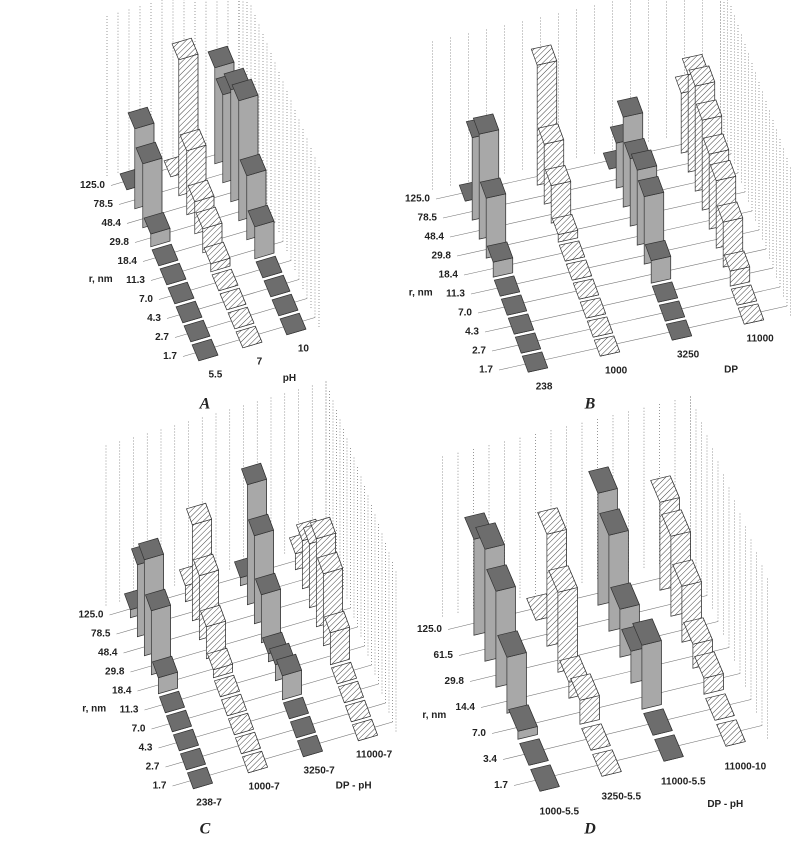  What do you see at coordinates (94, 709) in the screenshot?
I see `y-axis-title: r, nm` at bounding box center [94, 709].